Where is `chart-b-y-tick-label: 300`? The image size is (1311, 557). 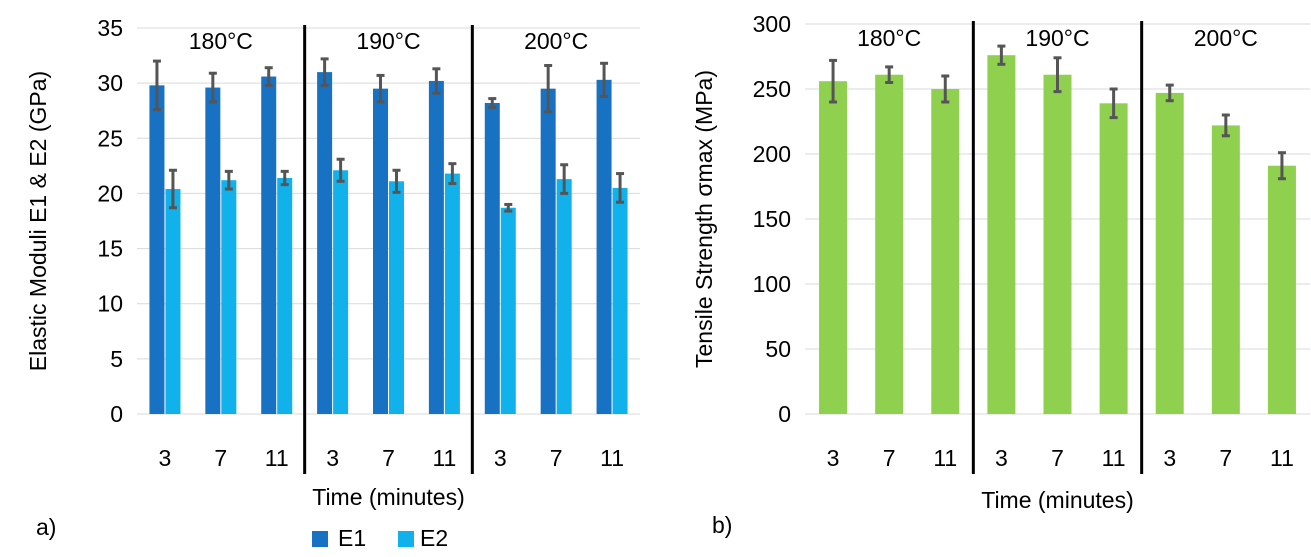
chart-b-y-tick-label: 300 is located at coordinates (772, 24).